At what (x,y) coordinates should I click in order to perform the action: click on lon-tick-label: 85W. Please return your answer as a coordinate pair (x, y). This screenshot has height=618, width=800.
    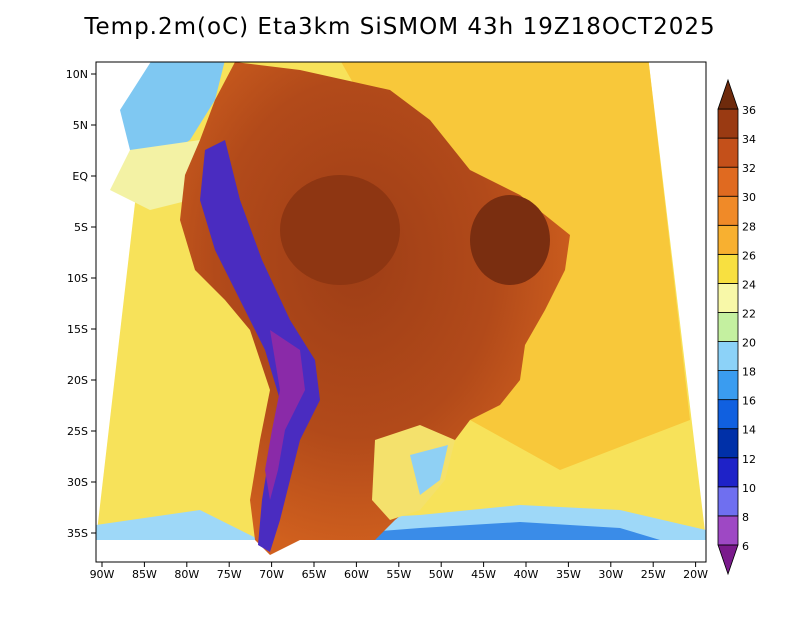
    Looking at the image, I should click on (144, 574).